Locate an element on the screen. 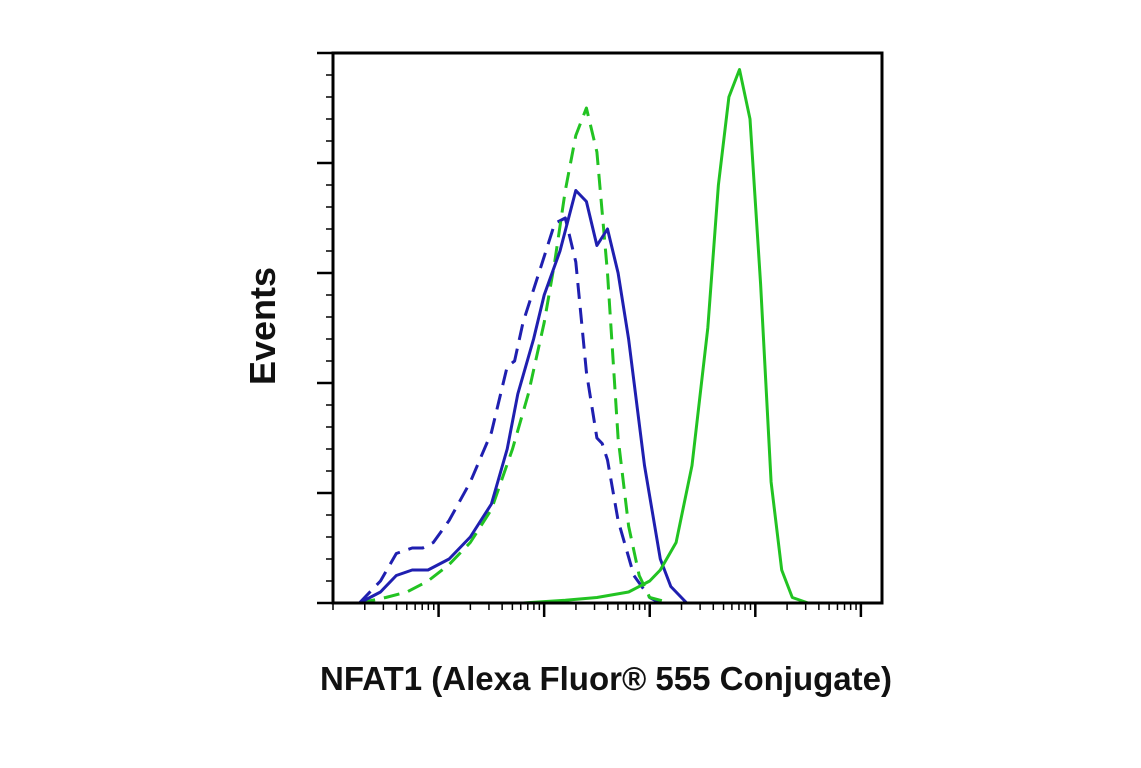 The width and height of the screenshot is (1141, 768). y-axis-title: Events is located at coordinates (262, 326).